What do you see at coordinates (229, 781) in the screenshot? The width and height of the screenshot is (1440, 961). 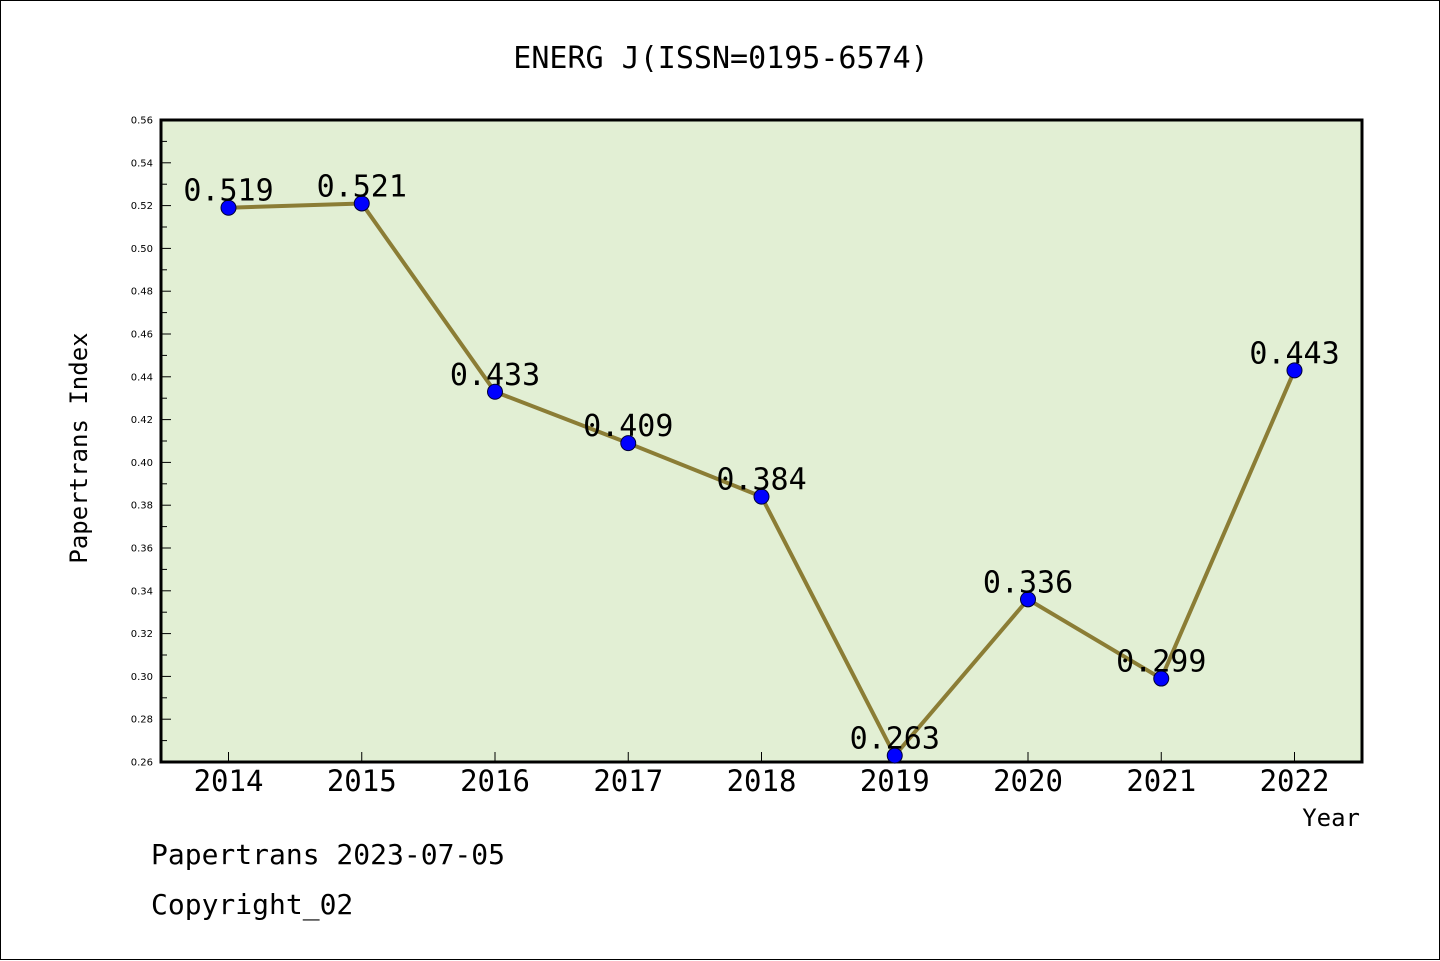 I see `x-tick-label: 2014` at bounding box center [229, 781].